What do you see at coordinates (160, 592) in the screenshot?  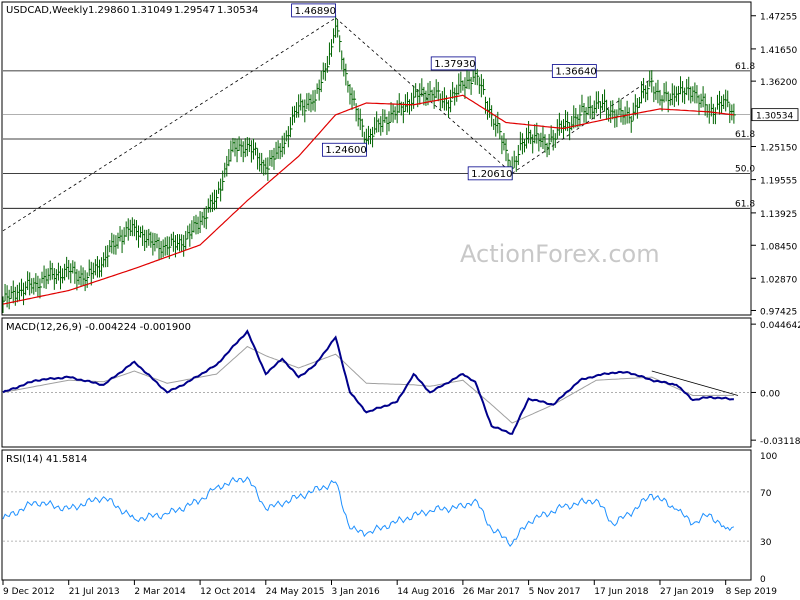 I see `x-axis-tick-label: 2 Mar 2014` at bounding box center [160, 592].